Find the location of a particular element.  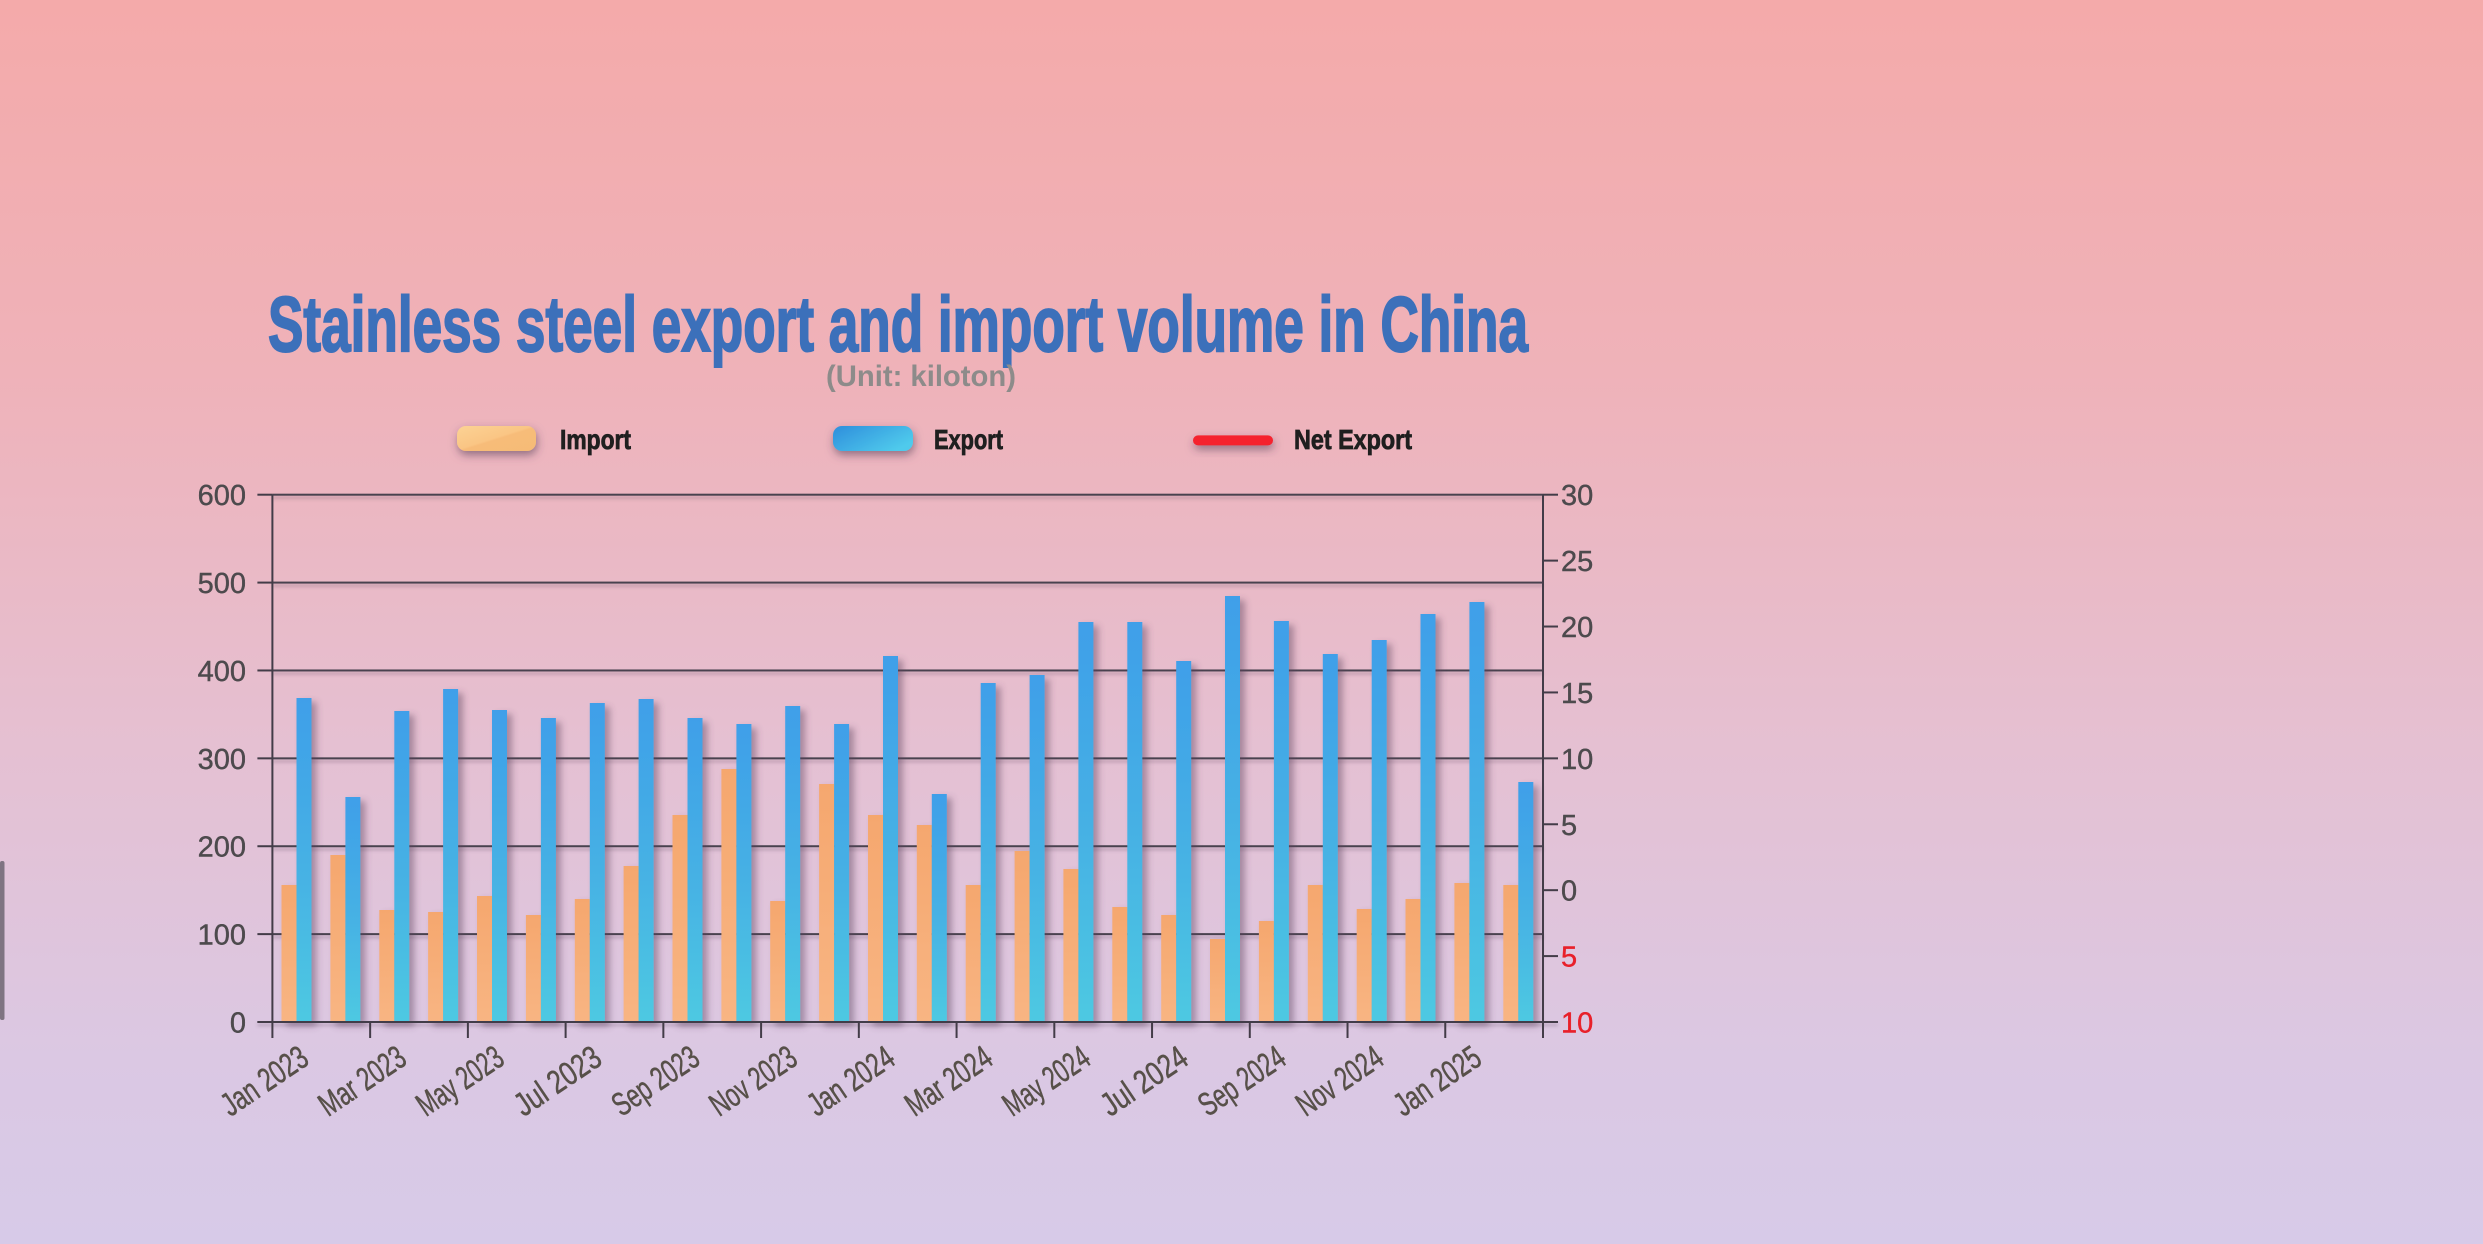

svg-text: 100 is located at coordinates (222, 936).